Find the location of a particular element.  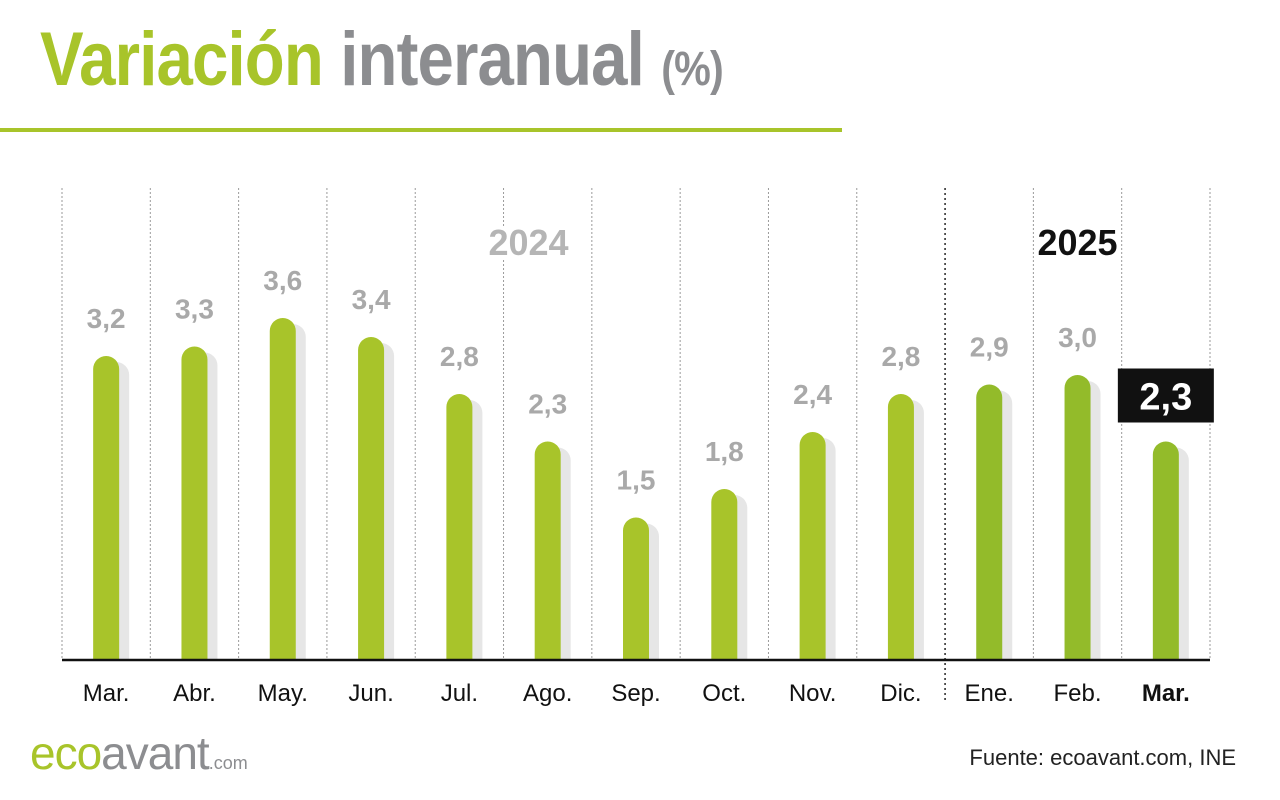

category-label: Oct. is located at coordinates (724, 693).